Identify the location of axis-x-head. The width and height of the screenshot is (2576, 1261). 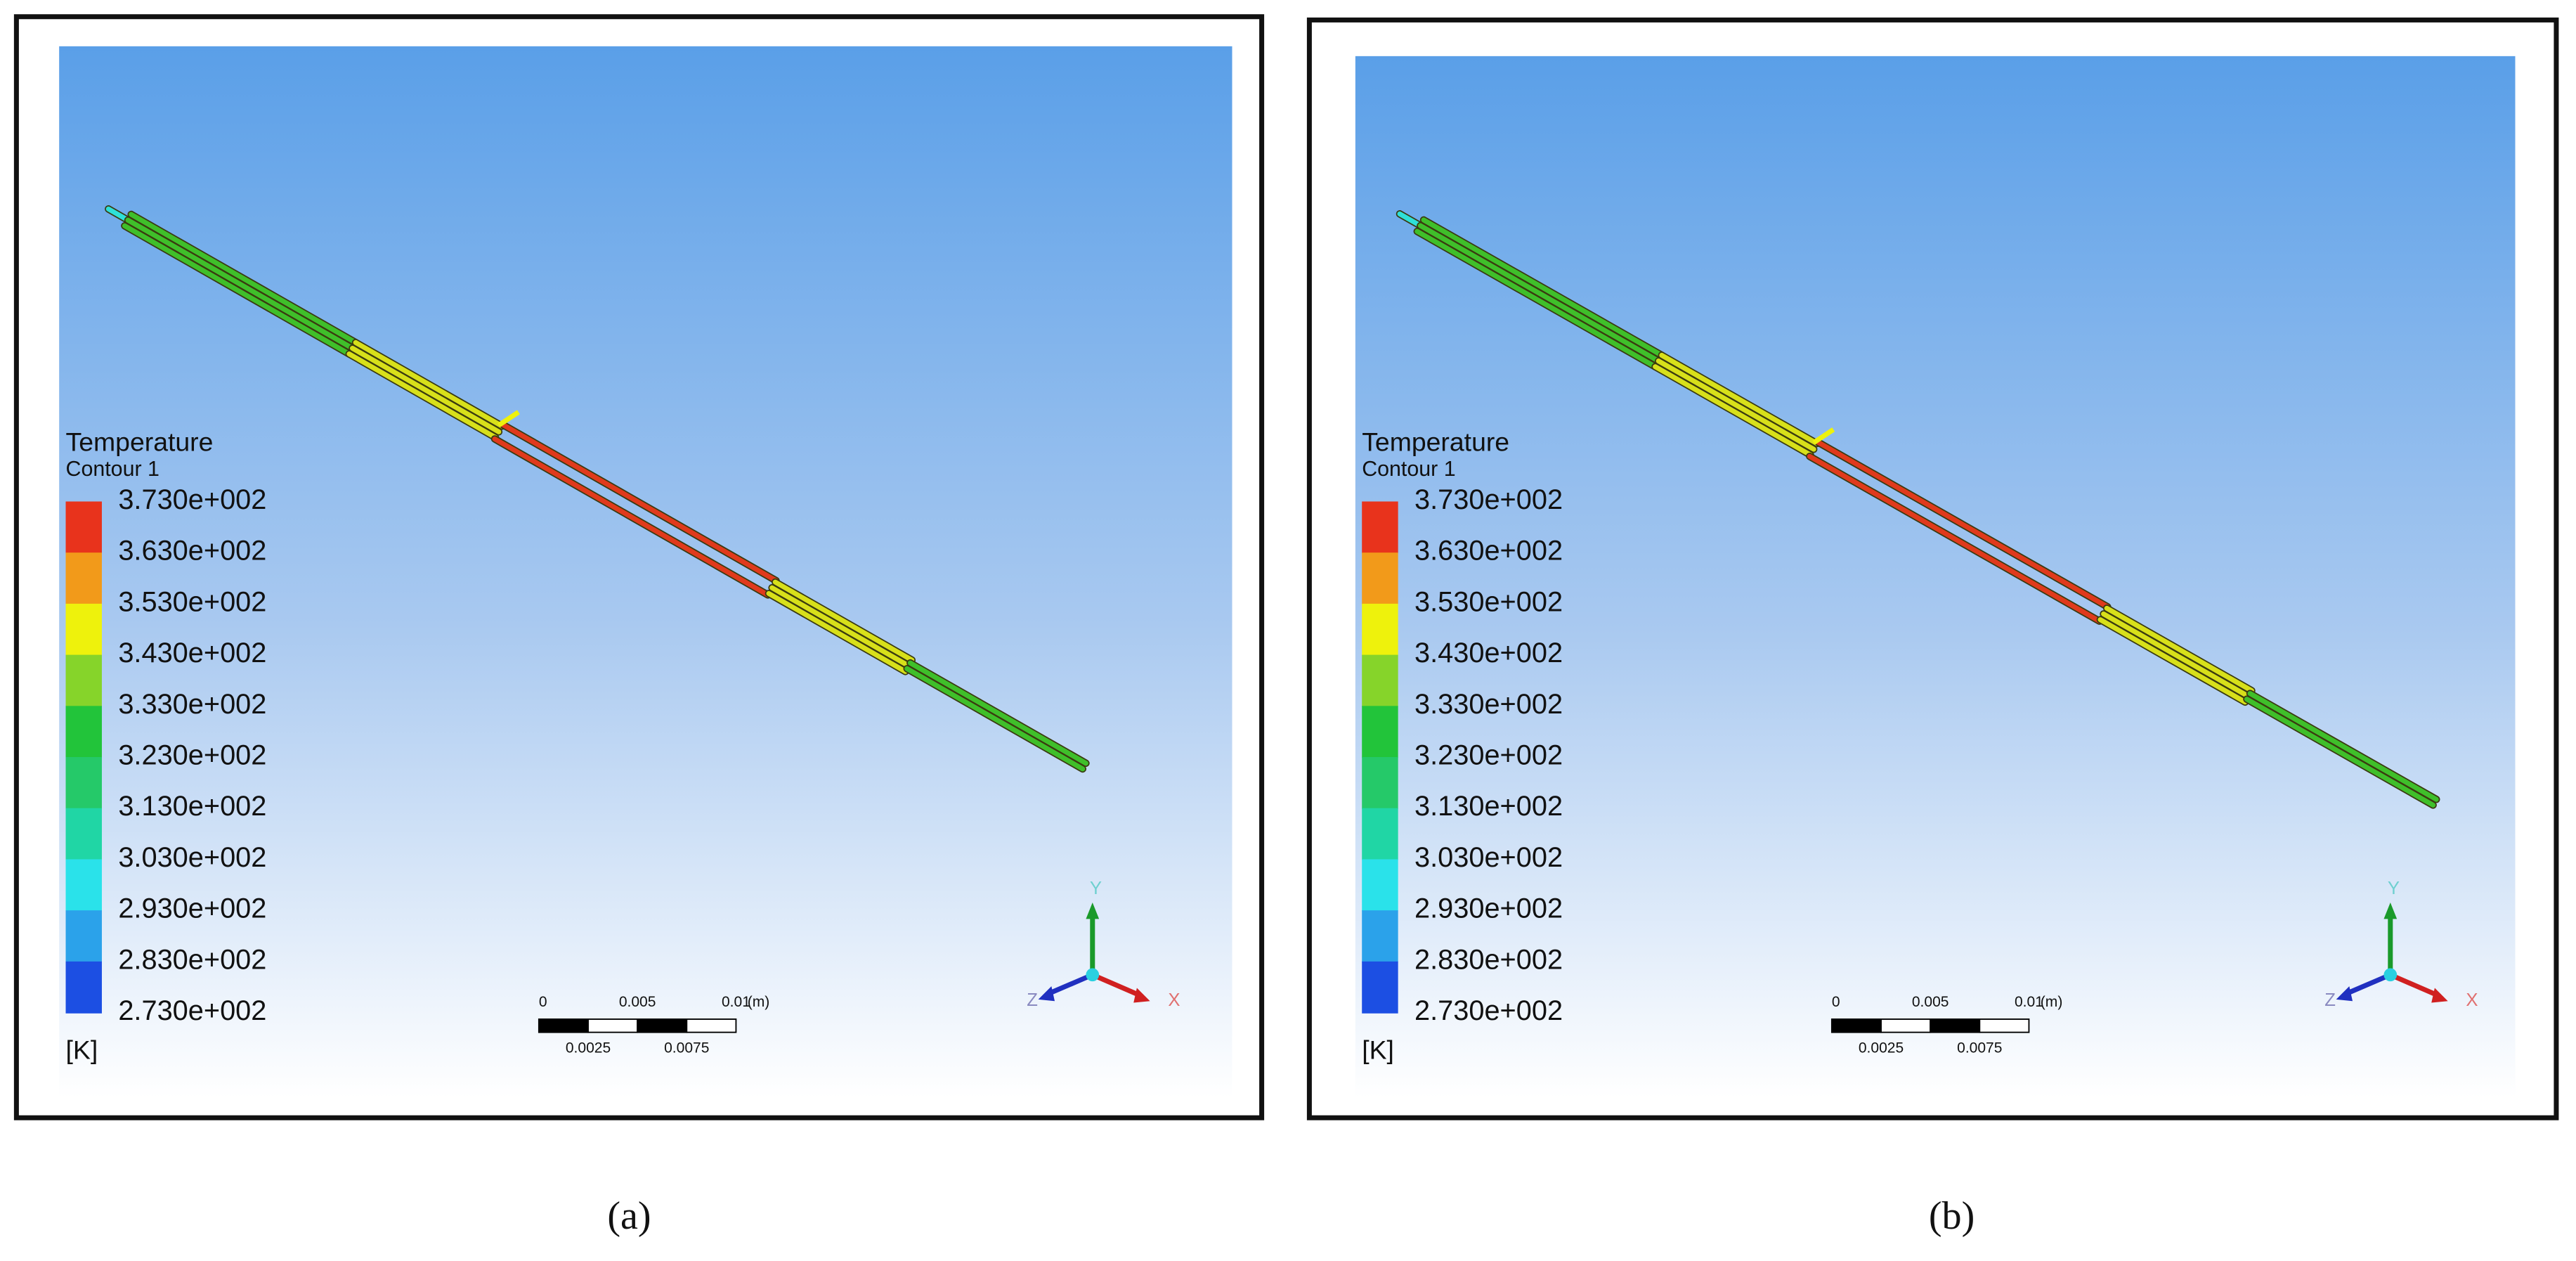
(2439, 995).